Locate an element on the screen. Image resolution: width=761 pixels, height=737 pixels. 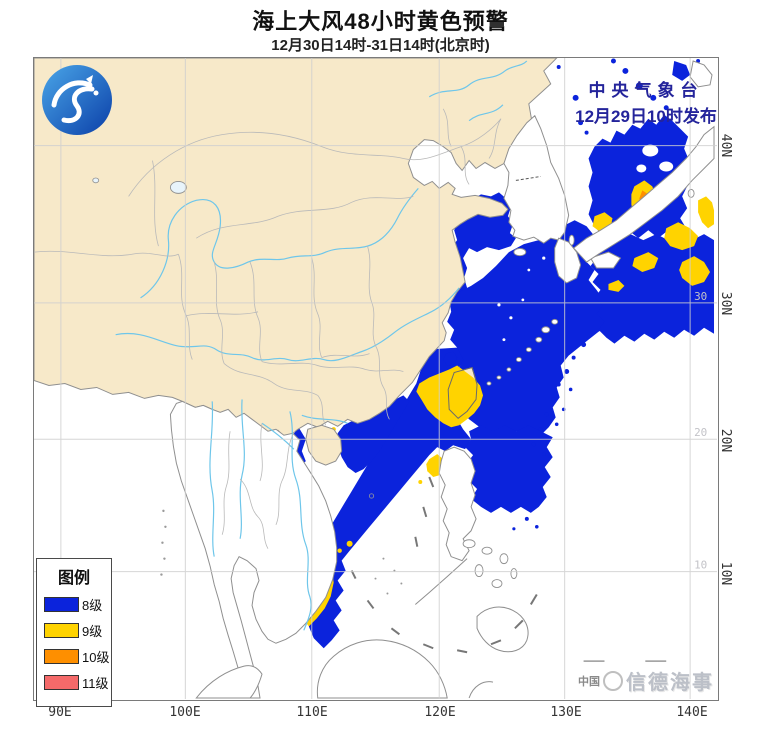
nine-dash-line is located at coordinates (444, 565).